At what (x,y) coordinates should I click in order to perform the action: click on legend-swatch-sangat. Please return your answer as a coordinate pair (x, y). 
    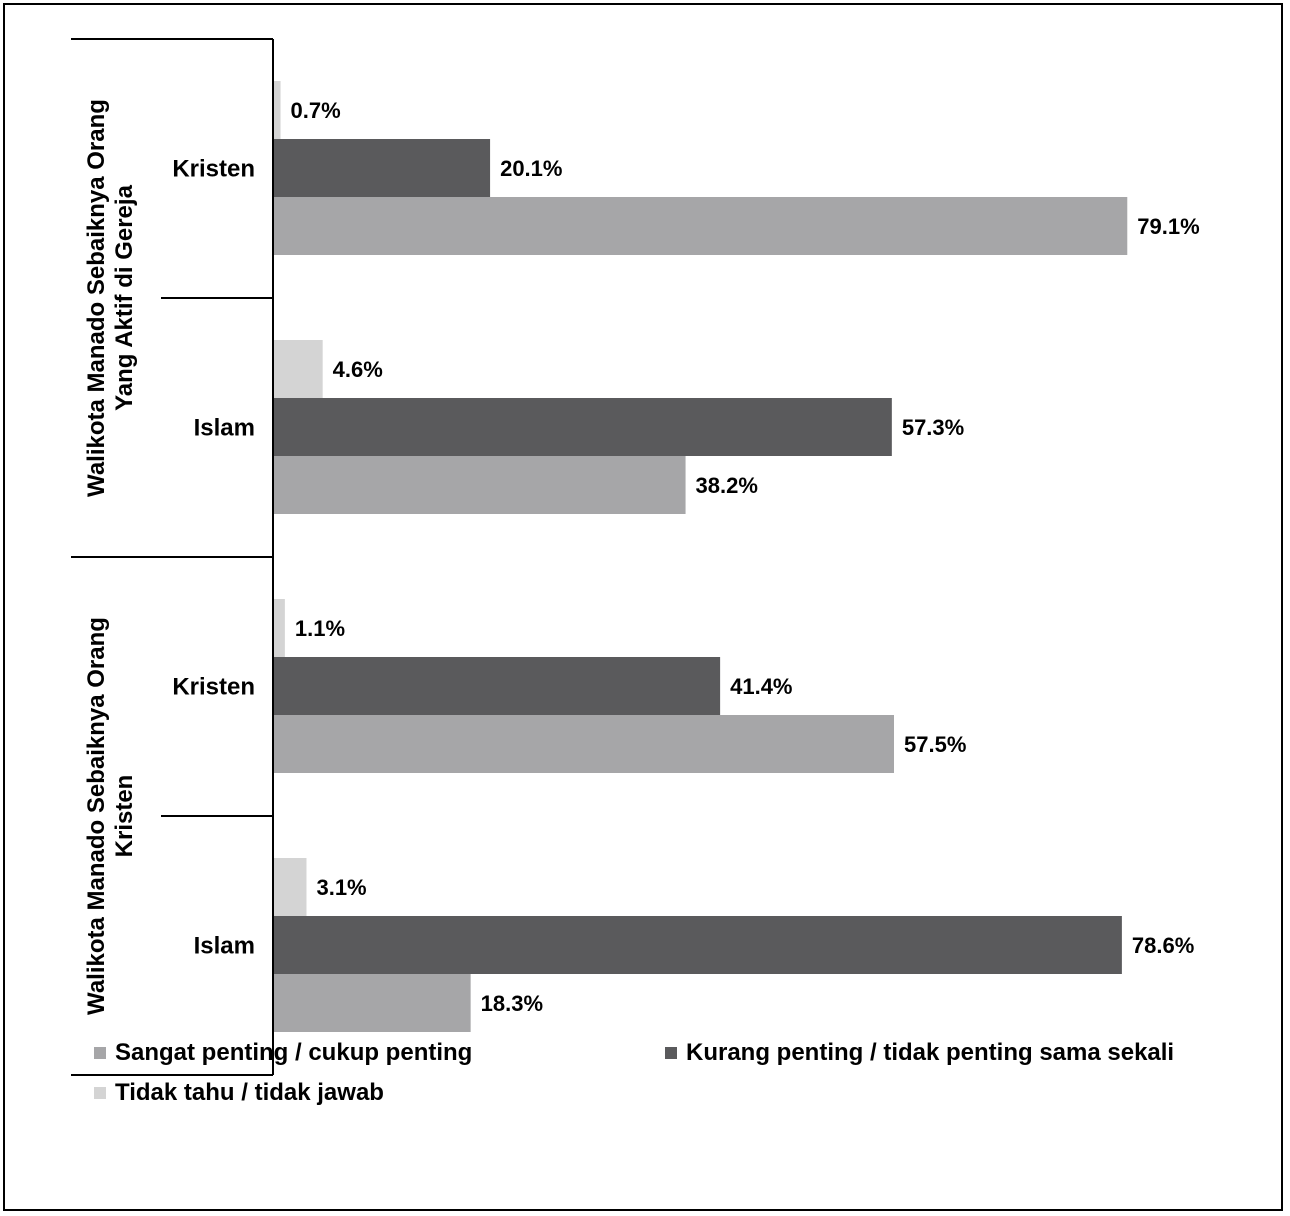
    Looking at the image, I should click on (100, 1053).